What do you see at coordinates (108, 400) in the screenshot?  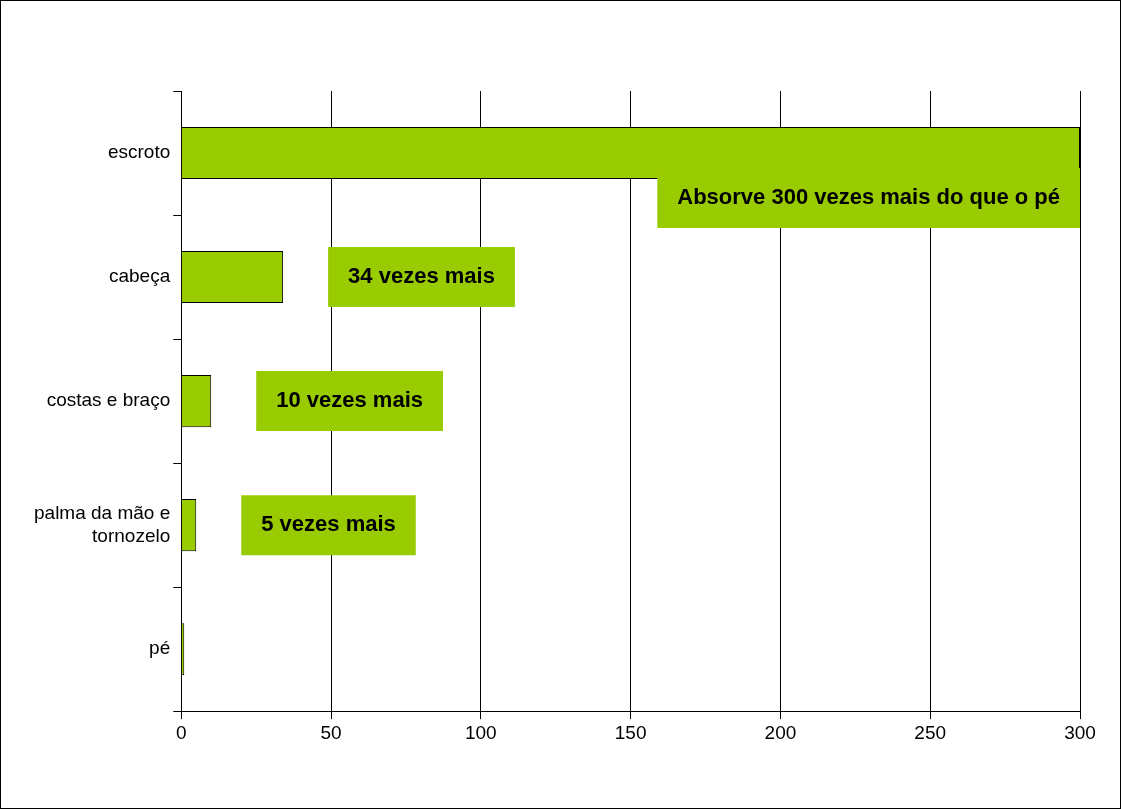 I see `y-tick-label: costas e braço` at bounding box center [108, 400].